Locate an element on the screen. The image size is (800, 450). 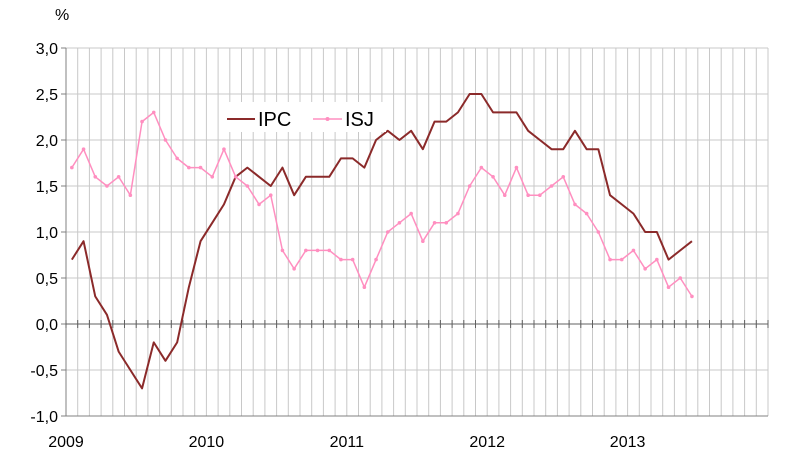
y-tick-label: 0,5 is located at coordinates (47, 279).